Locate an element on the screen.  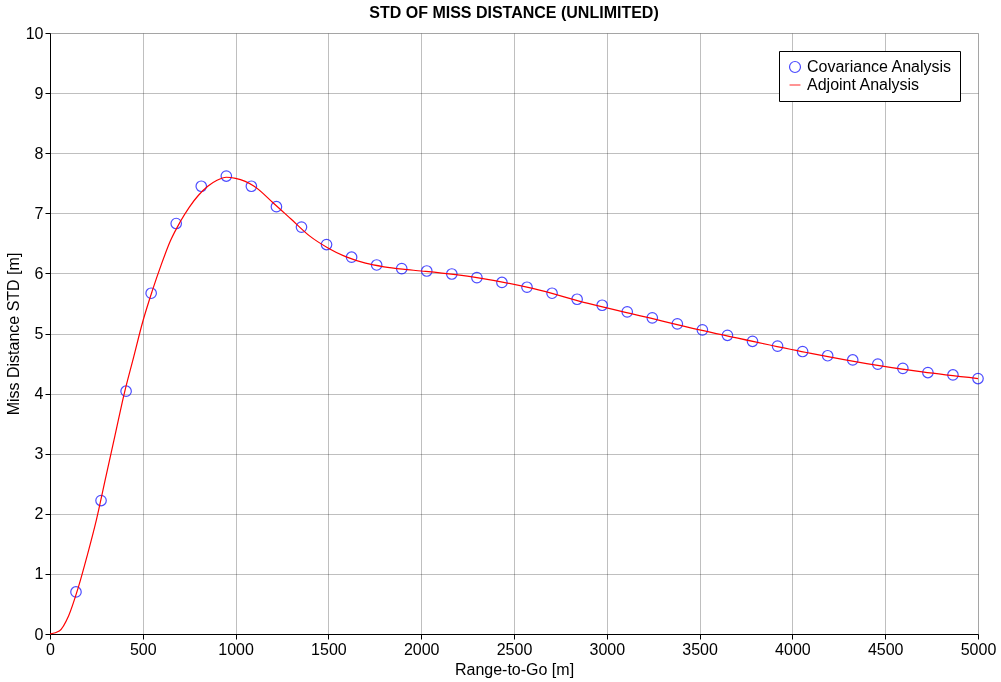
y-tick-label: 5 is located at coordinates (39, 333).